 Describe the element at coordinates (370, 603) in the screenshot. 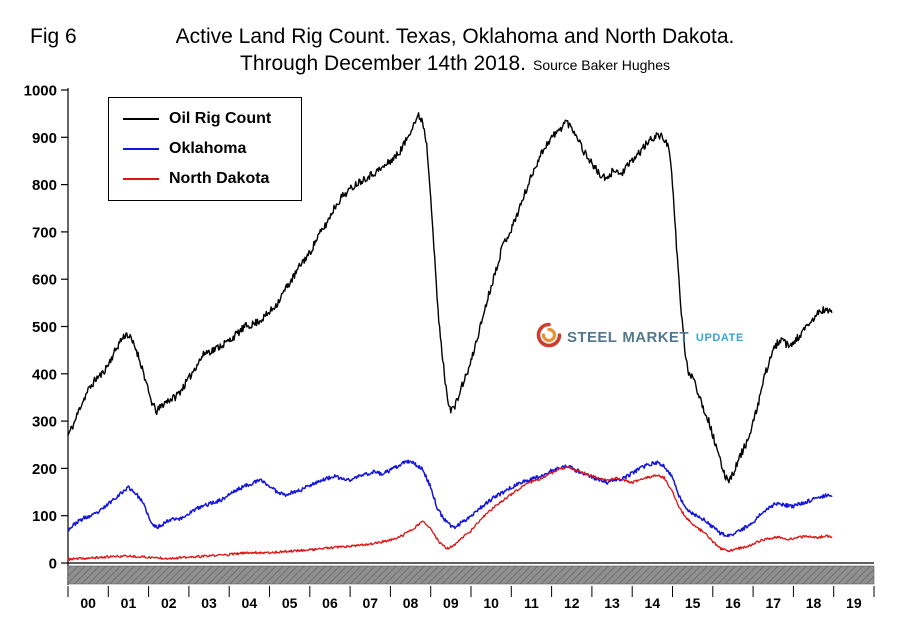

I see `svg-text: 07` at that location.